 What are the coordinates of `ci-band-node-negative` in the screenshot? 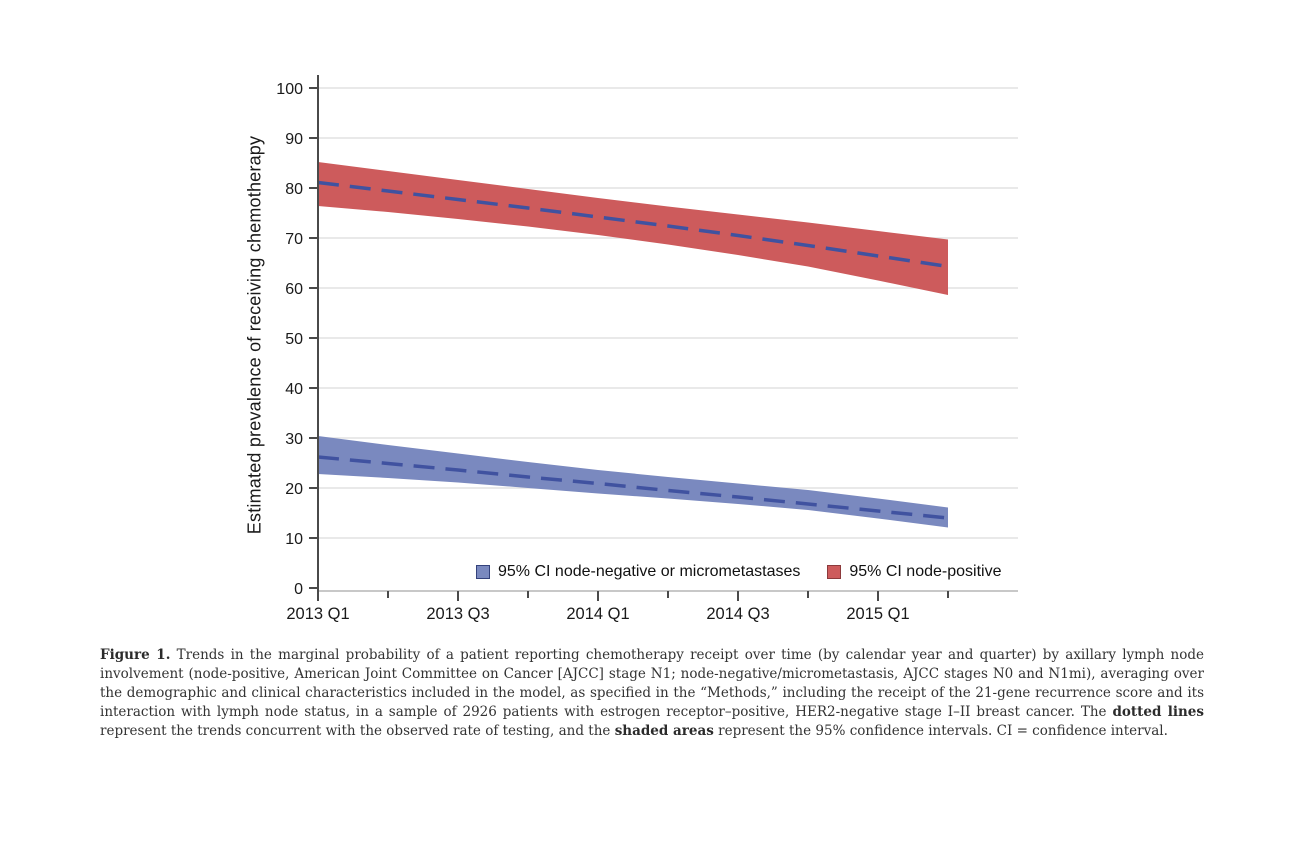 It's located at (633, 482).